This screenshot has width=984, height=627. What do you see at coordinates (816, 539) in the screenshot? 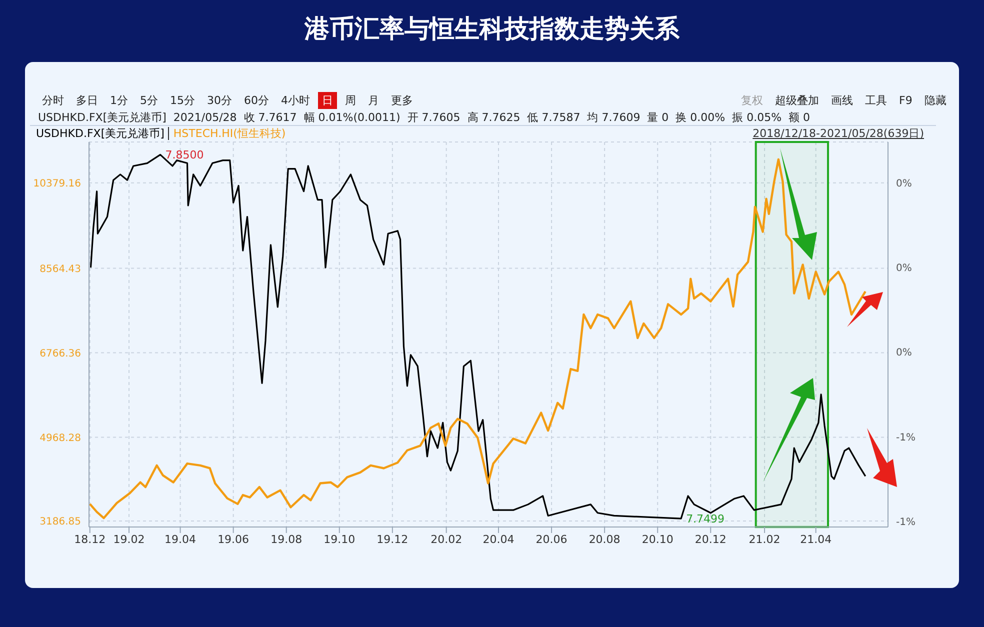
I see `x-tick-label: 21.04` at bounding box center [816, 539].